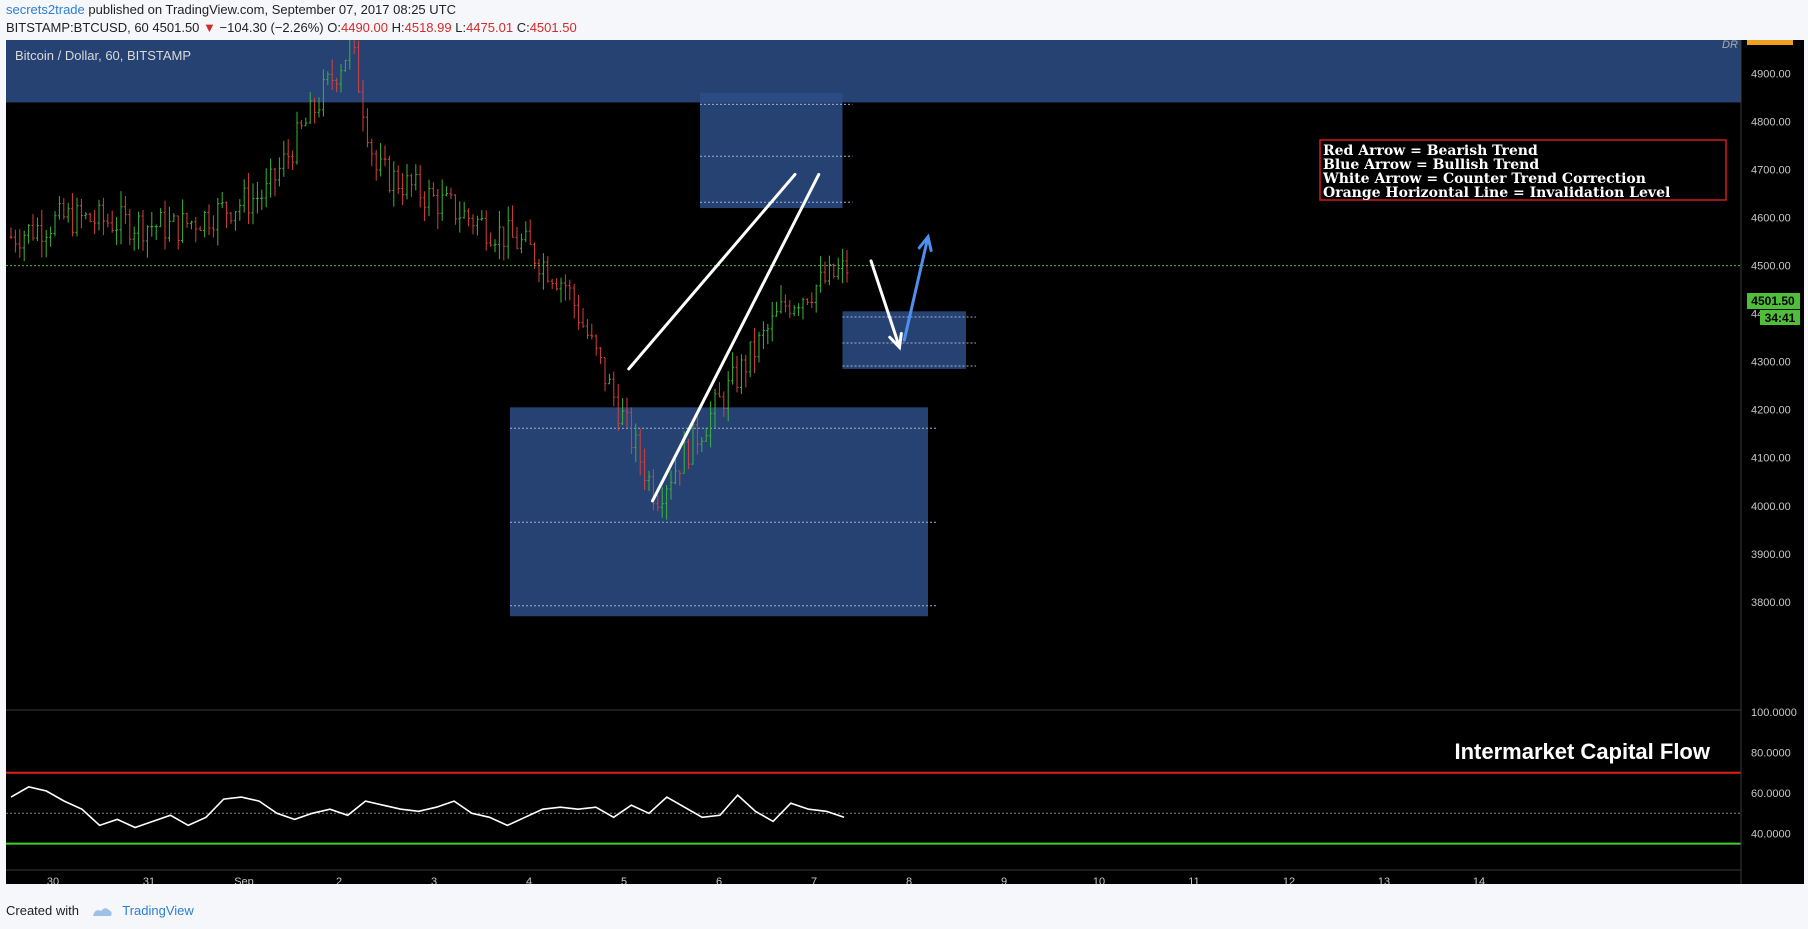 The width and height of the screenshot is (1808, 929). I want to click on x-tick-label: 13, so click(1384, 880).